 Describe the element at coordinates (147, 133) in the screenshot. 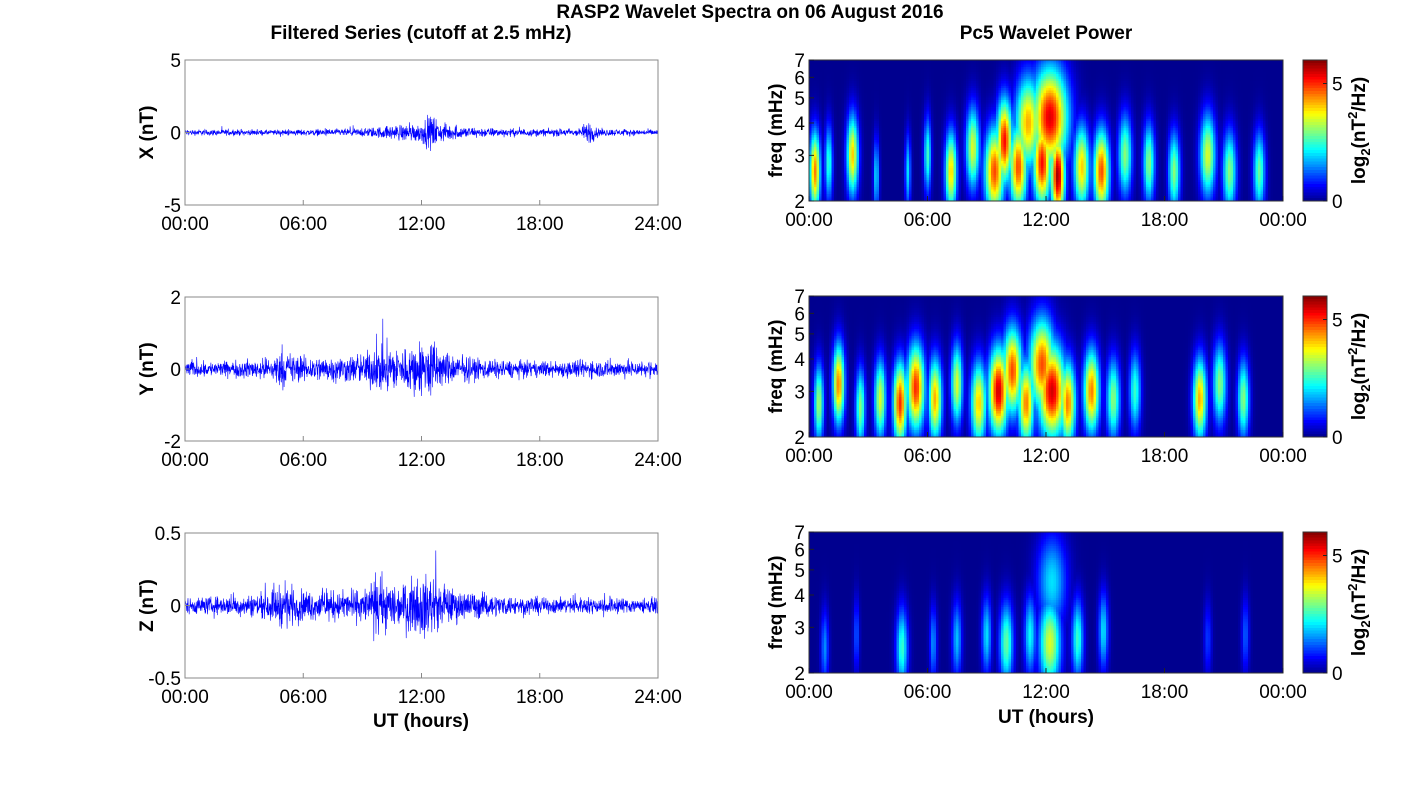

I see `y-axis-label: X (nT)` at that location.